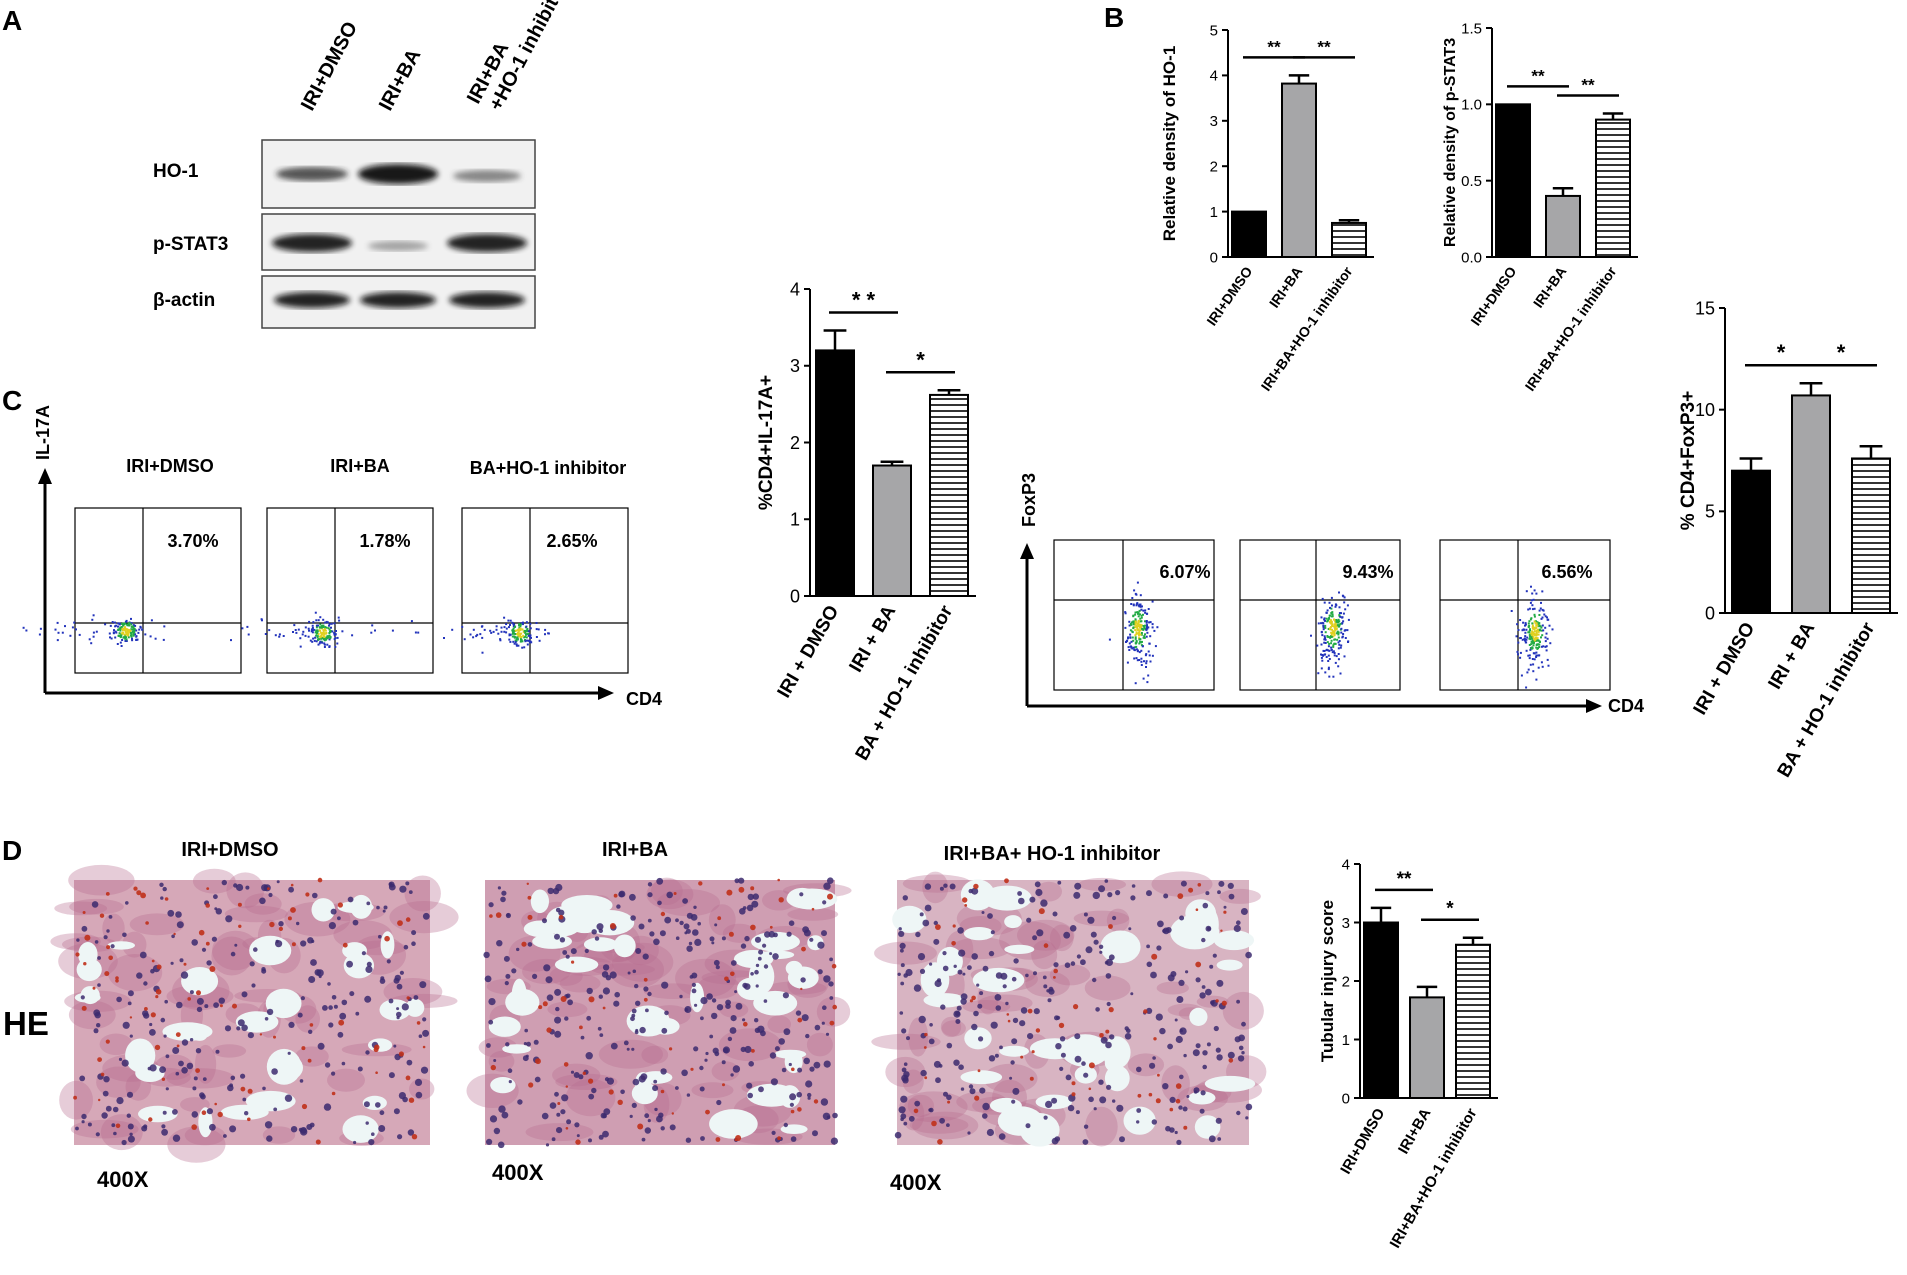 Image resolution: width=1907 pixels, height=1275 pixels. What do you see at coordinates (398, 174) in the screenshot?
I see `blot-strip-ho1` at bounding box center [398, 174].